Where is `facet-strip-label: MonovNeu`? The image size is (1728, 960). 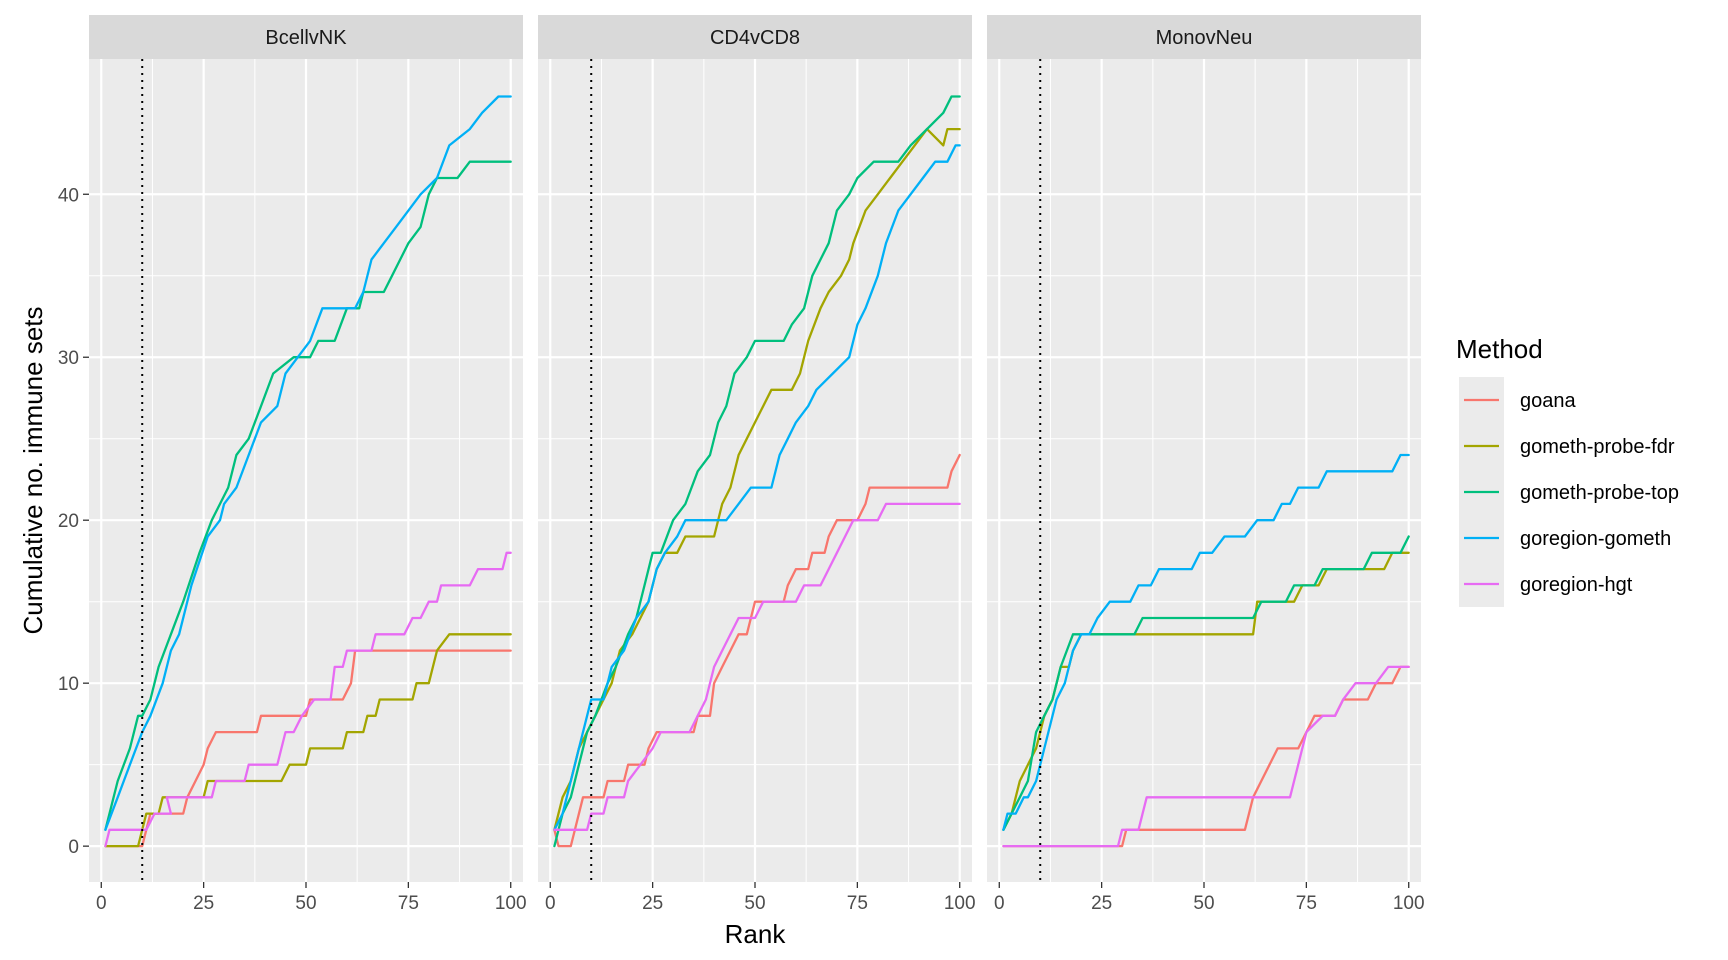
facet-strip-label: MonovNeu is located at coordinates (1204, 38).